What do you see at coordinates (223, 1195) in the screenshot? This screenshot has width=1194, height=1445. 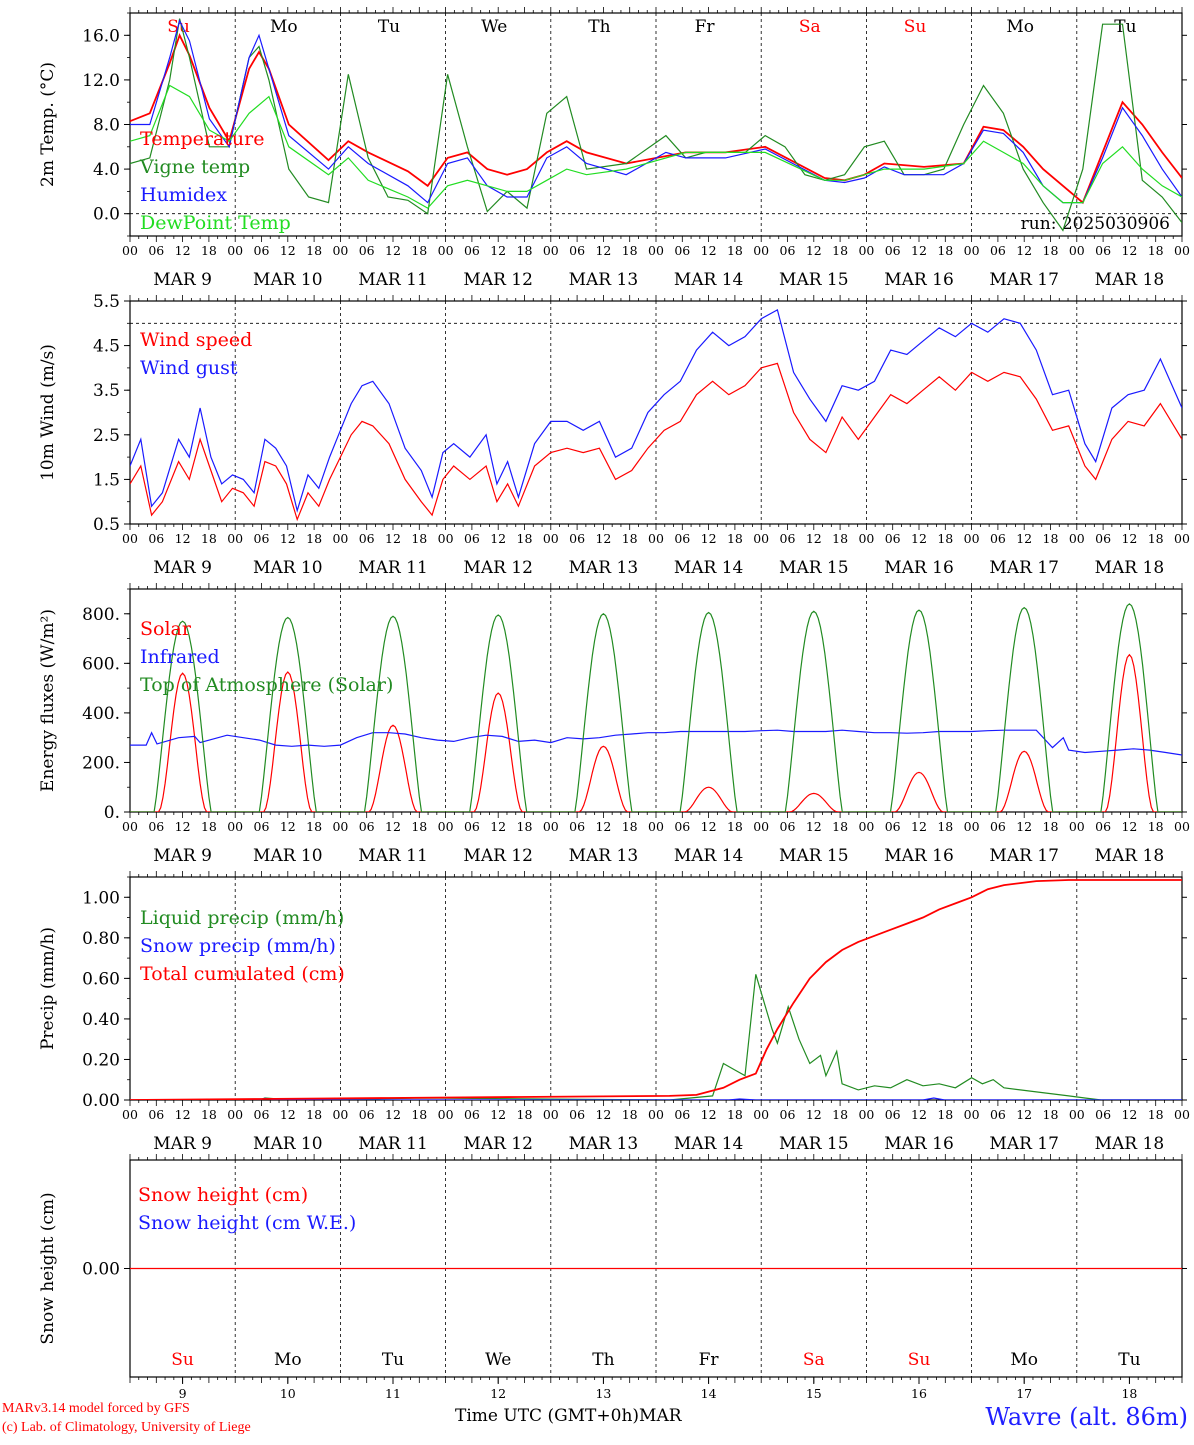 I see `legend-entry: Snow height (cm)` at bounding box center [223, 1195].